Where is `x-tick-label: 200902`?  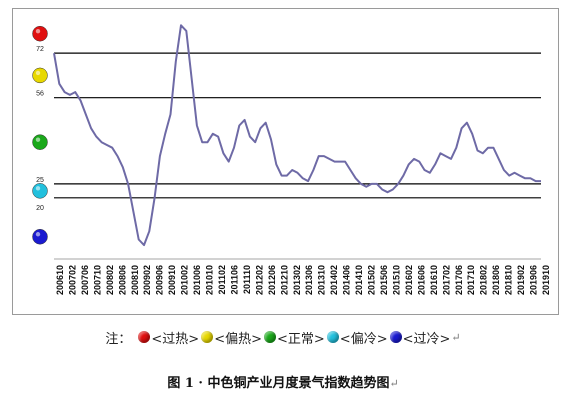 x-tick-label: 200902 is located at coordinates (147, 280).